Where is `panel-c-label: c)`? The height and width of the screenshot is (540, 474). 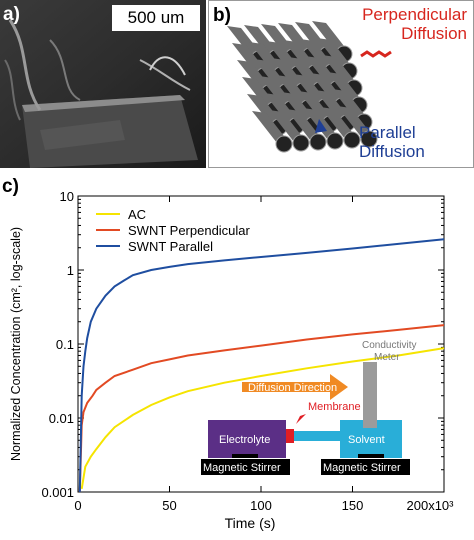 panel-c-label: c) is located at coordinates (10, 186).